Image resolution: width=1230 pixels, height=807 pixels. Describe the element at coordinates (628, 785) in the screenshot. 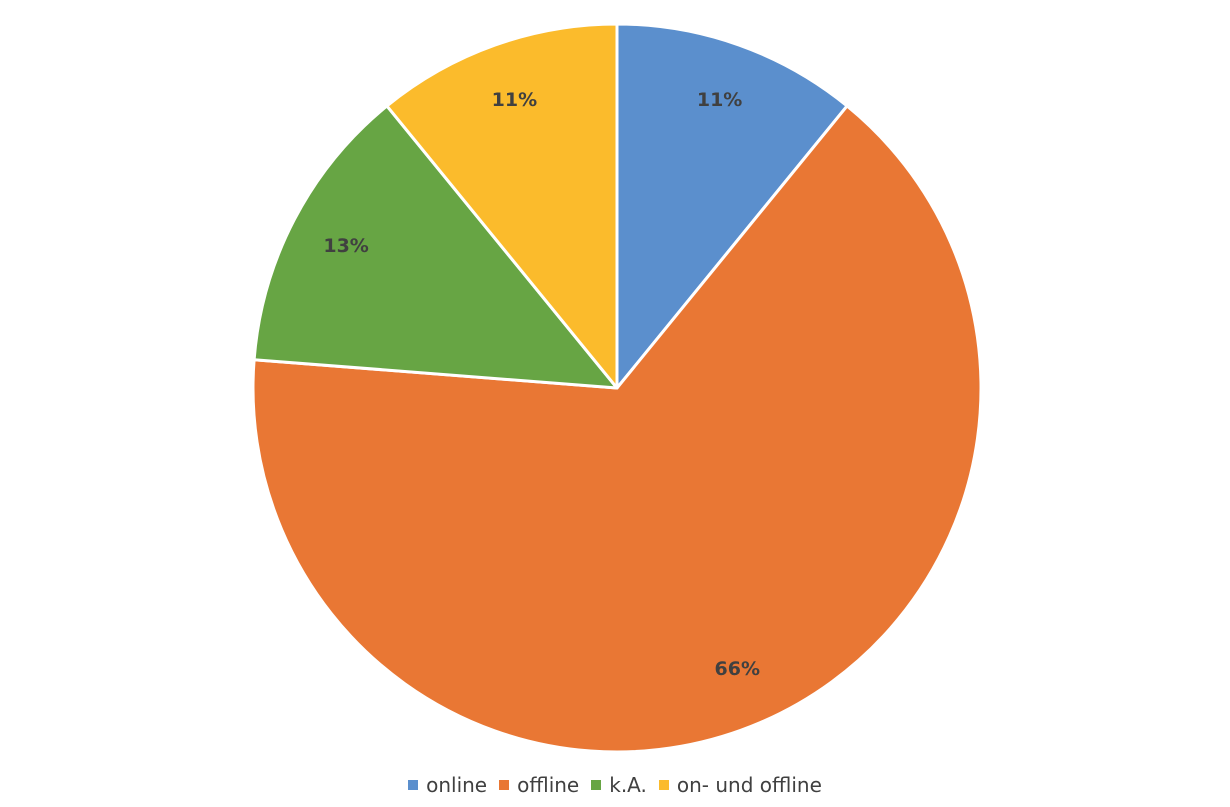

I see `legend-label: k.A.` at that location.